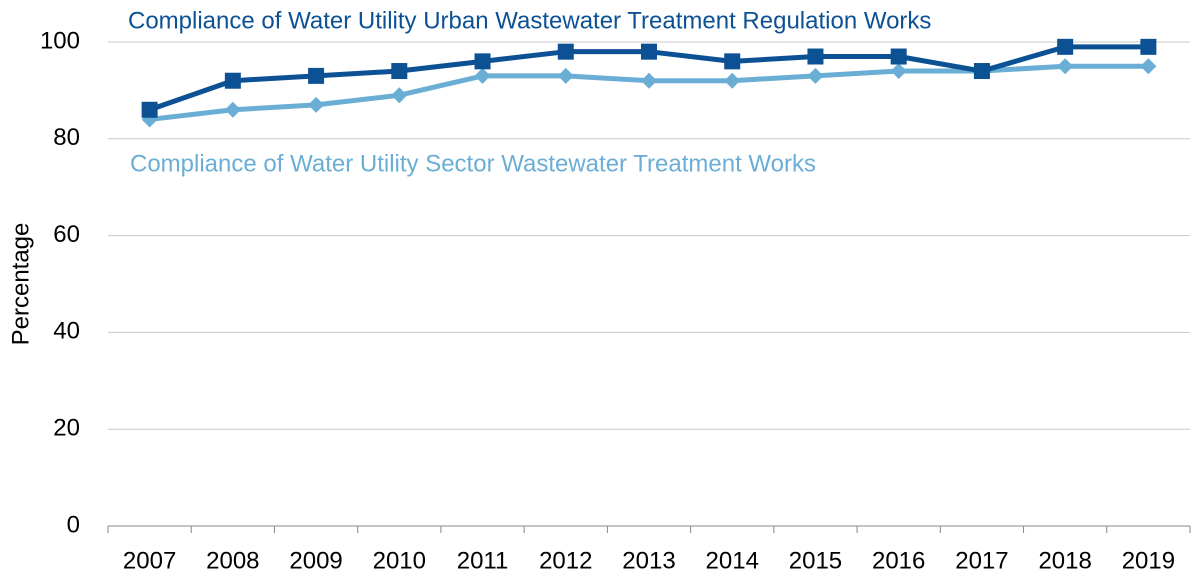  Describe the element at coordinates (898, 560) in the screenshot. I see `x-tick-label: 2016` at that location.